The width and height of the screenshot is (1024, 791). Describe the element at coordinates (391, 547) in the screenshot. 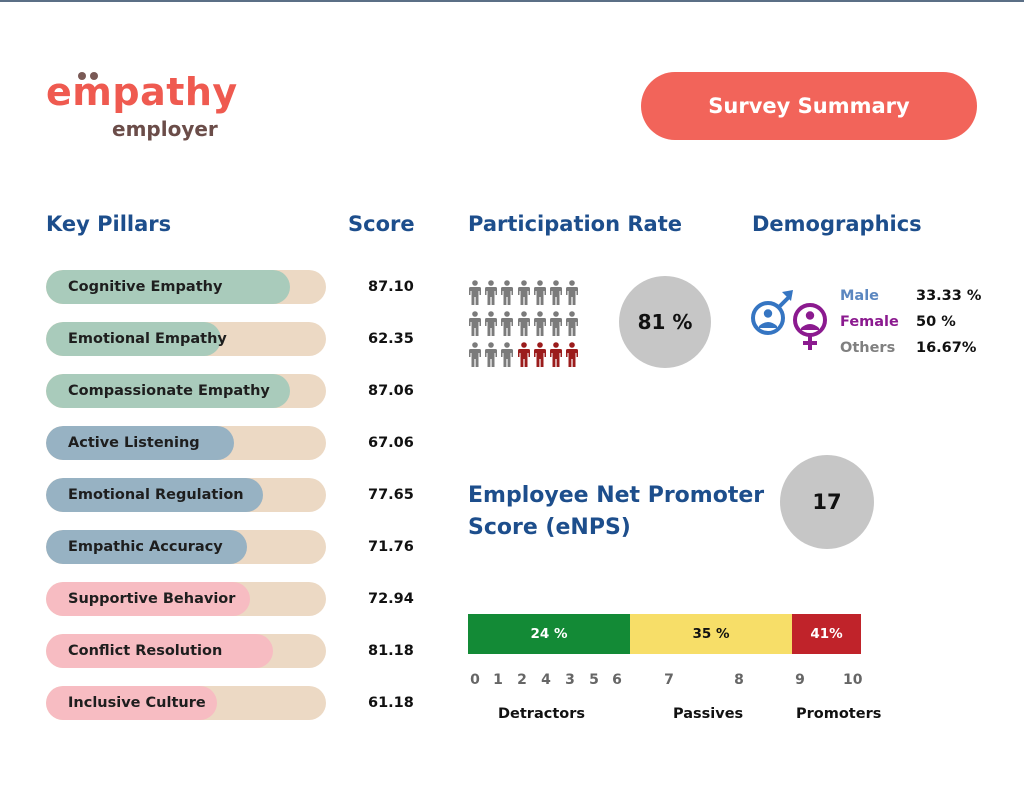

I see `pillar-score: 71.76` at that location.